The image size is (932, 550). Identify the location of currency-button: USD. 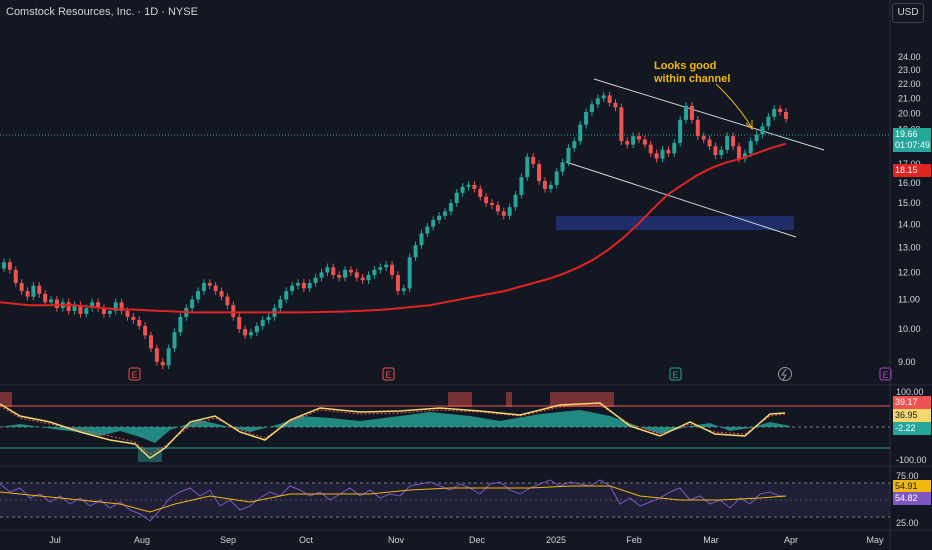
(908, 13).